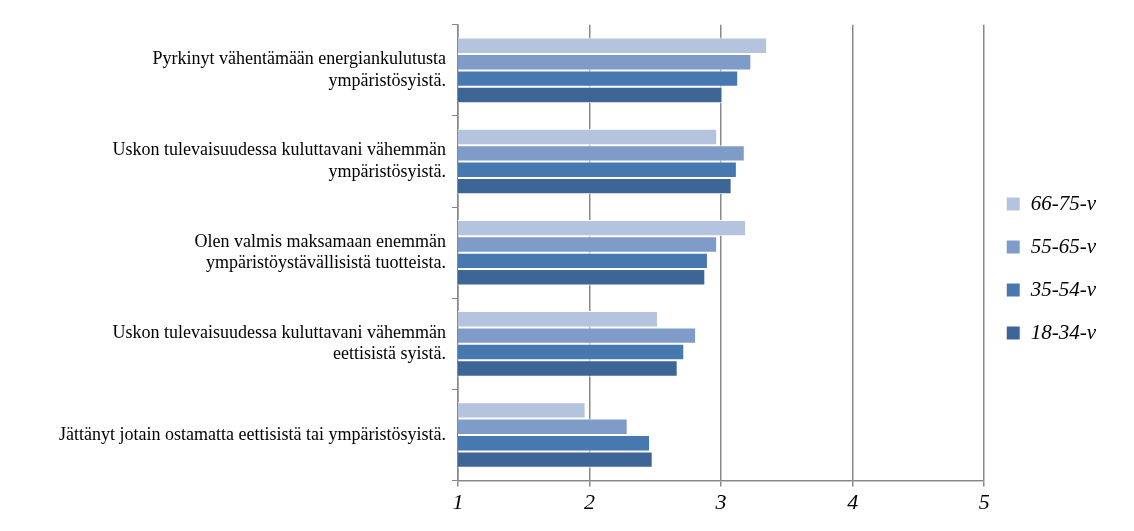 The height and width of the screenshot is (531, 1134). Describe the element at coordinates (279, 160) in the screenshot. I see `y-tick-label: Uskon tulevaisuudessa kuluttavani vähemmän ympäristösyistä.` at that location.